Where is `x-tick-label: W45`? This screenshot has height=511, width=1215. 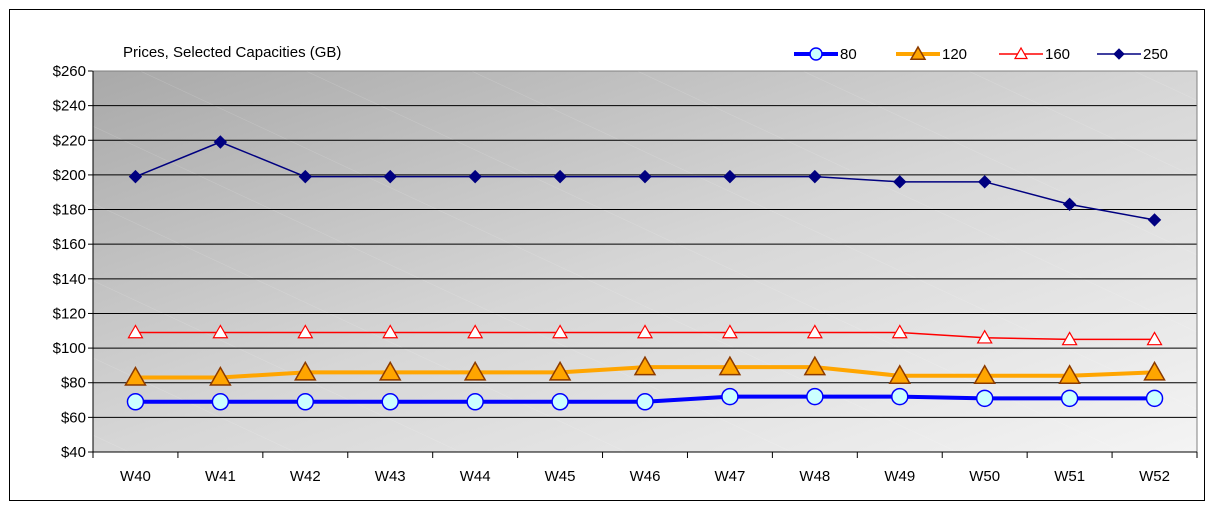 x-tick-label: W45 is located at coordinates (560, 476).